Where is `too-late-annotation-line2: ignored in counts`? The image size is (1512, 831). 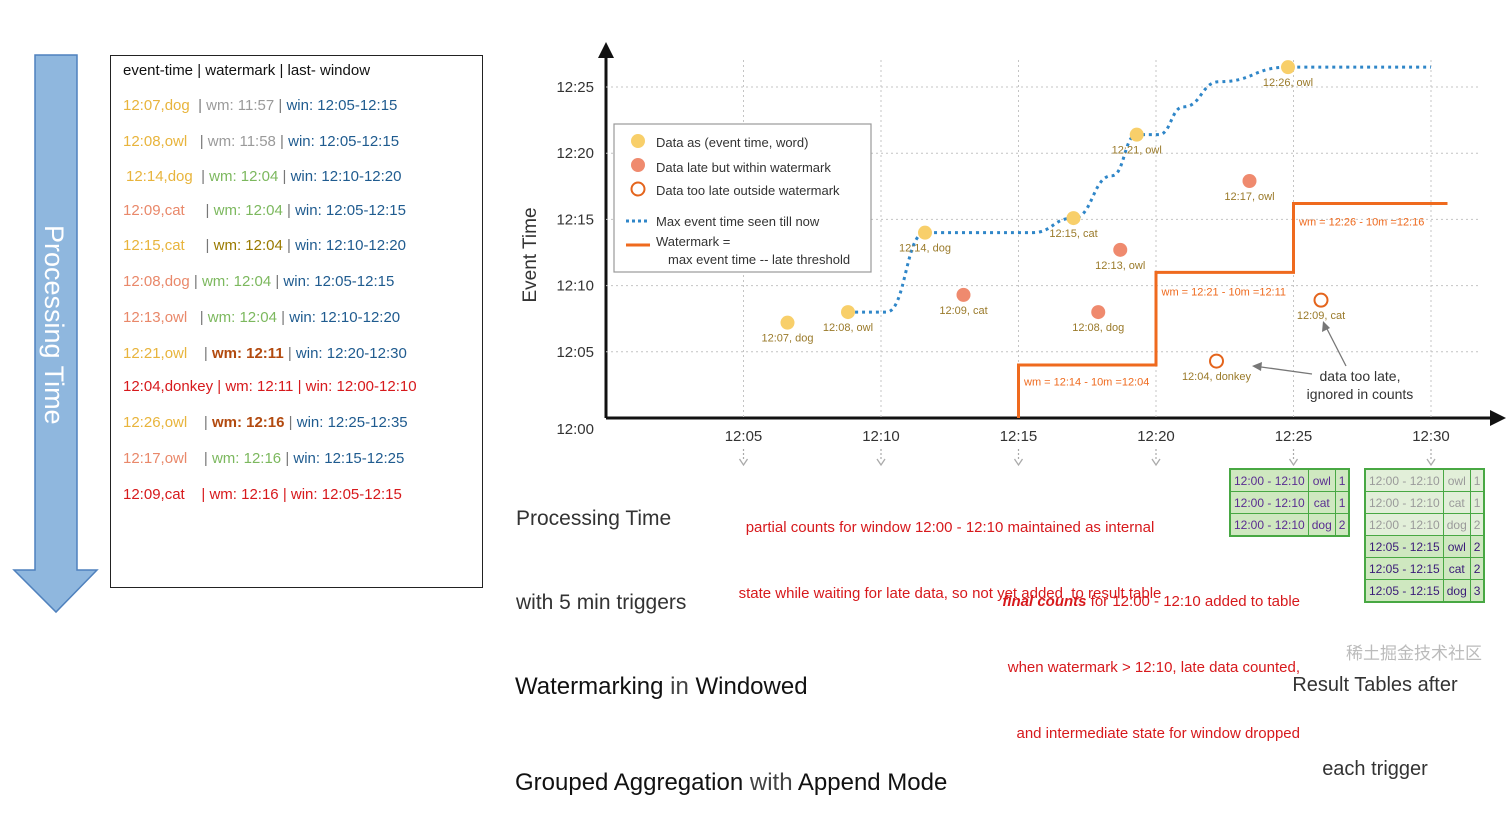
too-late-annotation-line2: ignored in counts is located at coordinates (1360, 394).